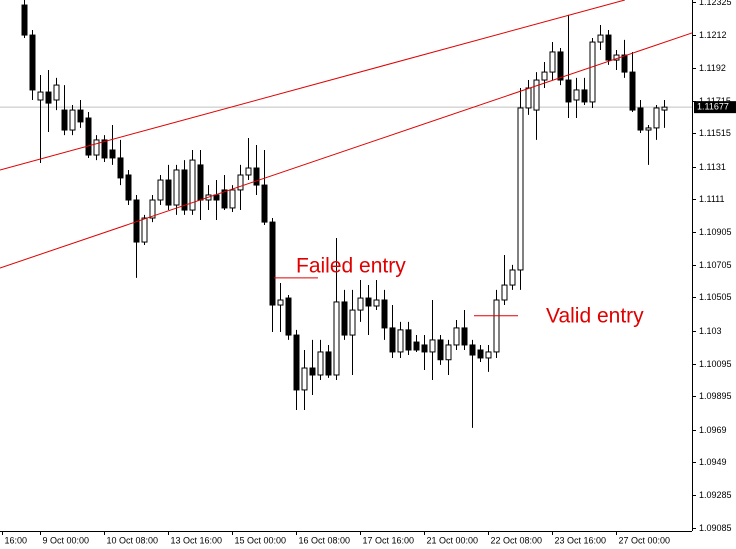 This screenshot has width=736, height=549. Describe the element at coordinates (715, 133) in the screenshot. I see `y-tick-label: 1.11515` at that location.